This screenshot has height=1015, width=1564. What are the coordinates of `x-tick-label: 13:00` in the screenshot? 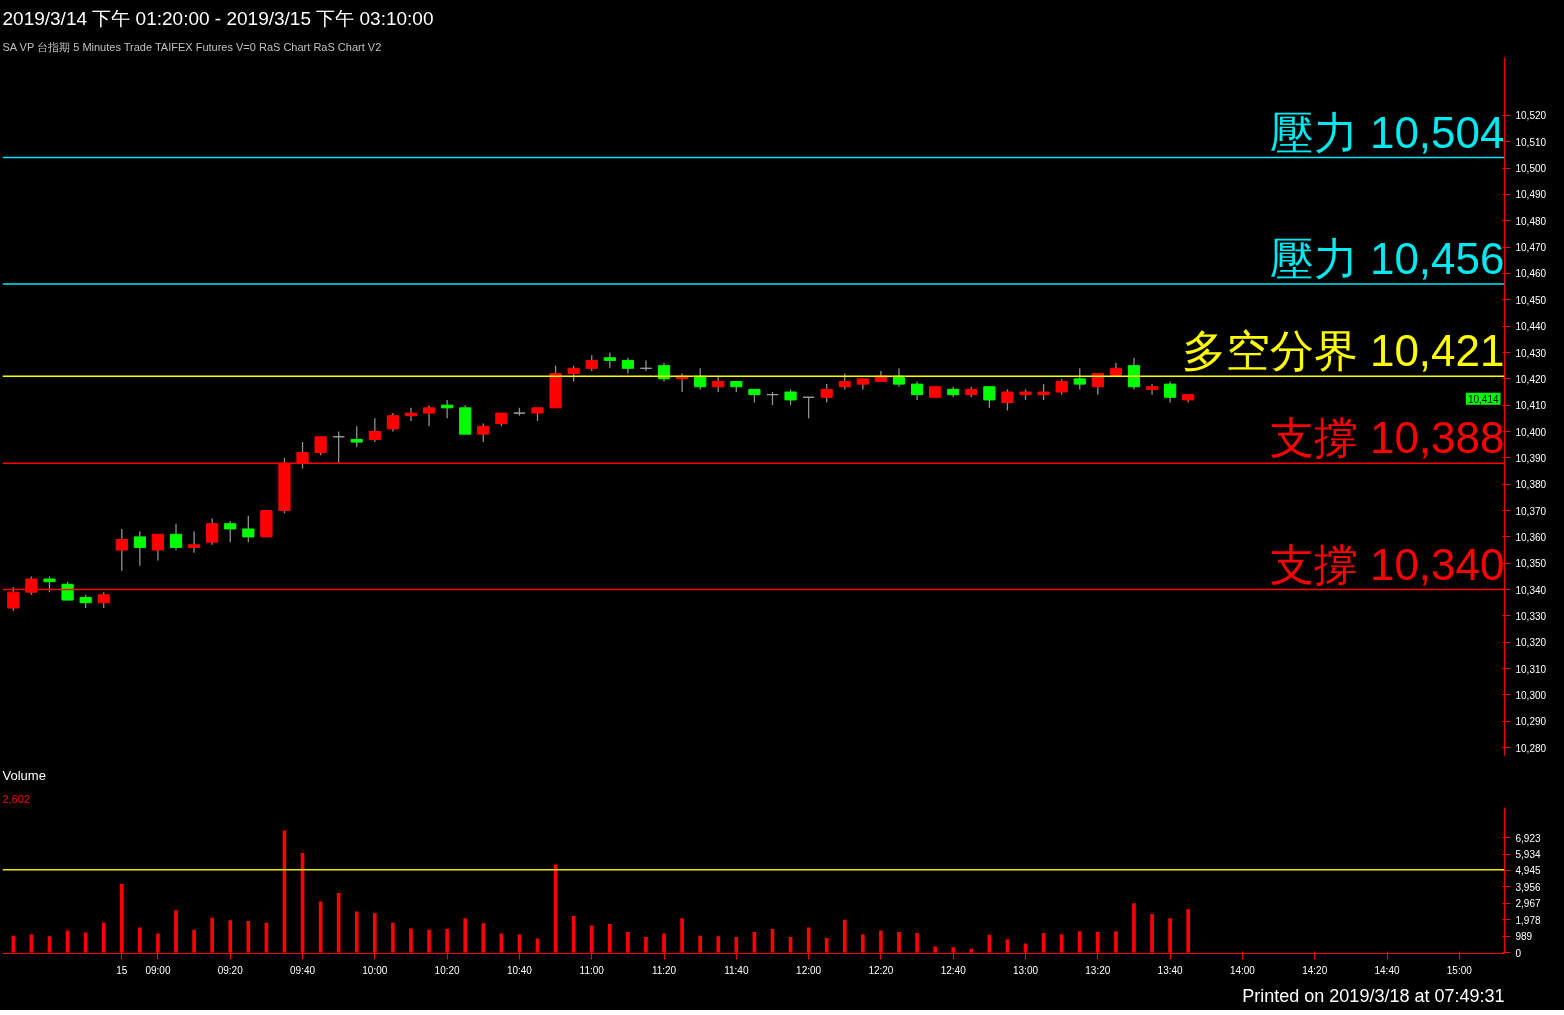 It's located at (1026, 970).